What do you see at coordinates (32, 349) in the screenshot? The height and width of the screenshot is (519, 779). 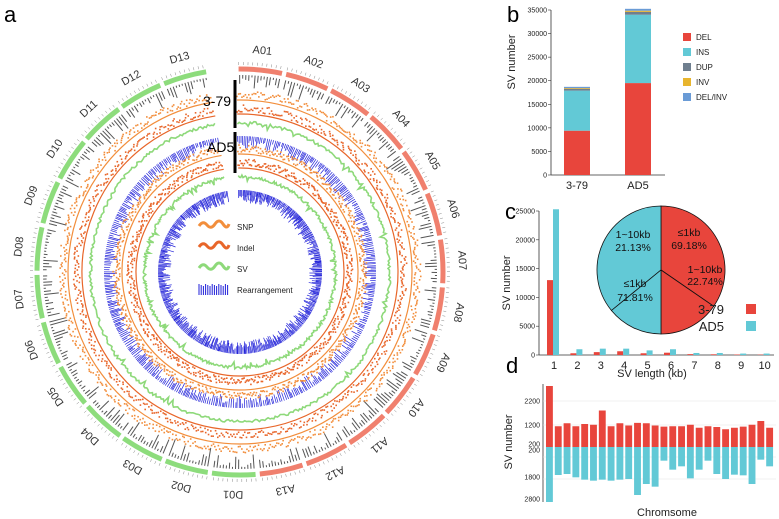 I see `chromosome-label-d06: D06` at bounding box center [32, 349].